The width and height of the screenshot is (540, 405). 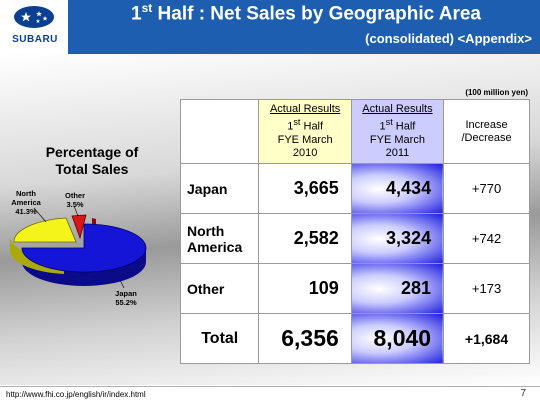 I want to click on col-header-2011-line4: 2011, so click(x=397, y=152).